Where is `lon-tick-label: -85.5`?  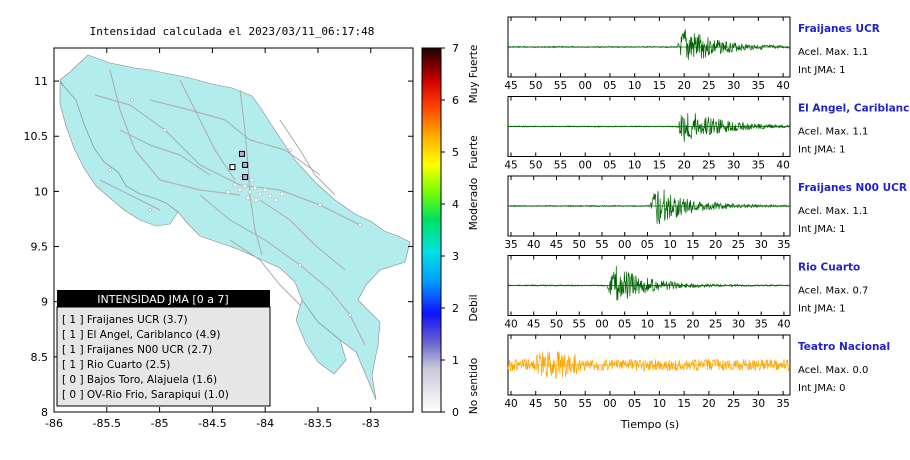 lon-tick-label: -85.5 is located at coordinates (107, 423).